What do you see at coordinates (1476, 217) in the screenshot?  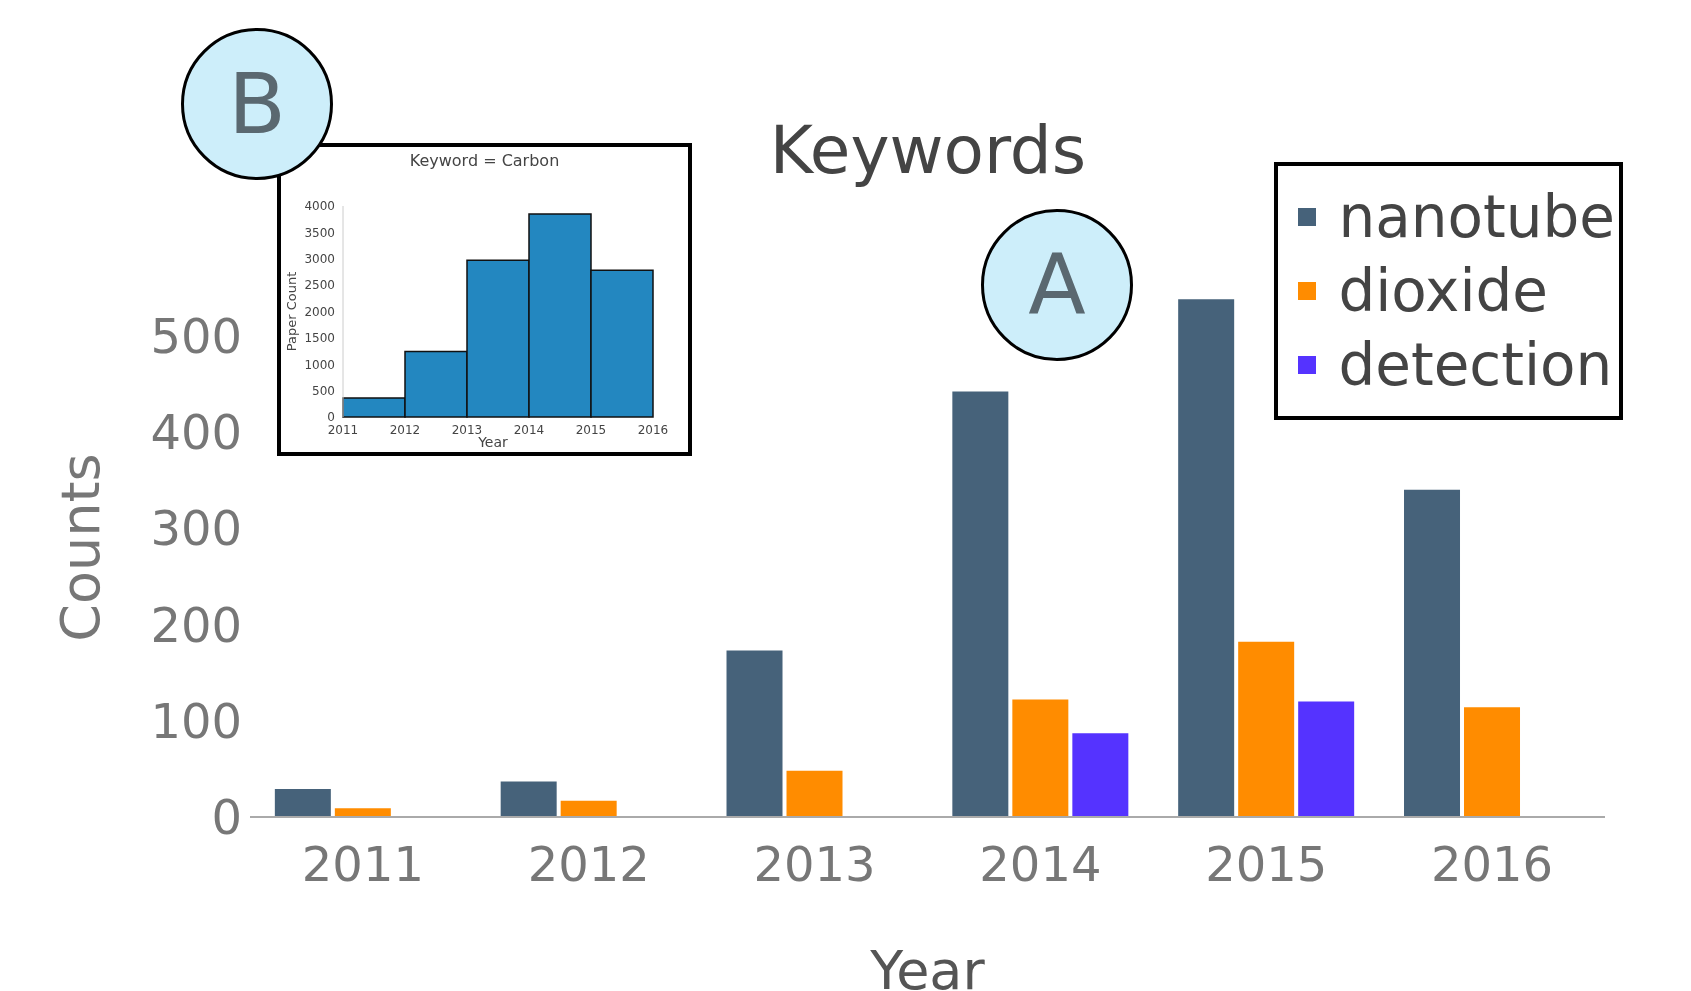 I see `legend-label: nanotube` at bounding box center [1476, 217].